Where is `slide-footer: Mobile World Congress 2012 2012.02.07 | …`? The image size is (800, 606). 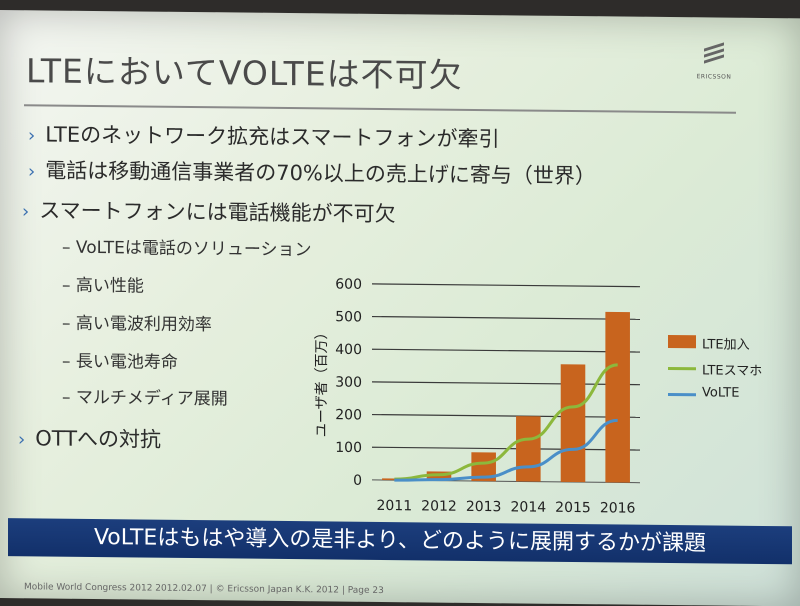 slide-footer: Mobile World Congress 2012 2012.02.07 | … is located at coordinates (204, 589).